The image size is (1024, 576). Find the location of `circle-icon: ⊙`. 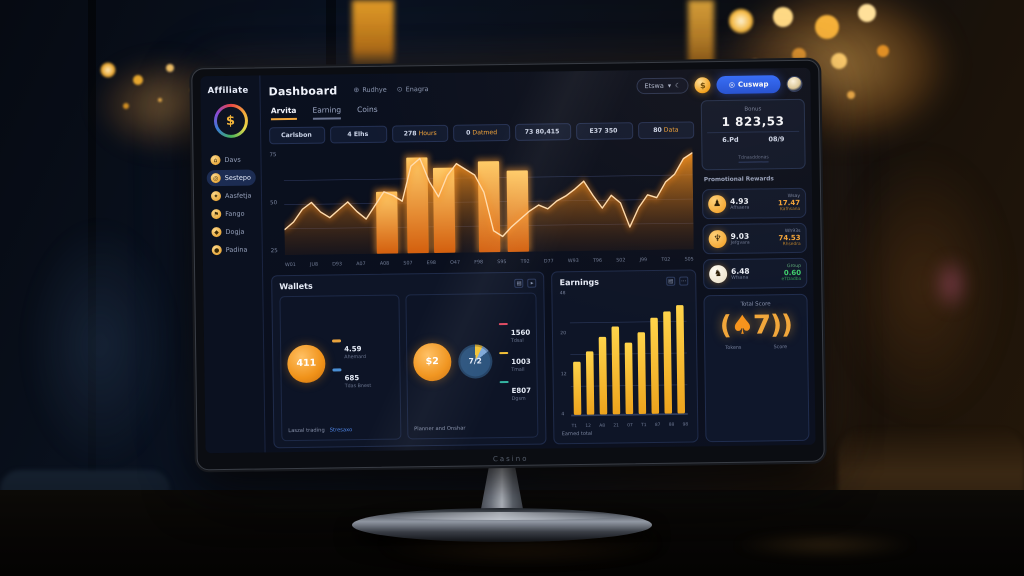

circle-icon: ⊙ is located at coordinates (399, 89).